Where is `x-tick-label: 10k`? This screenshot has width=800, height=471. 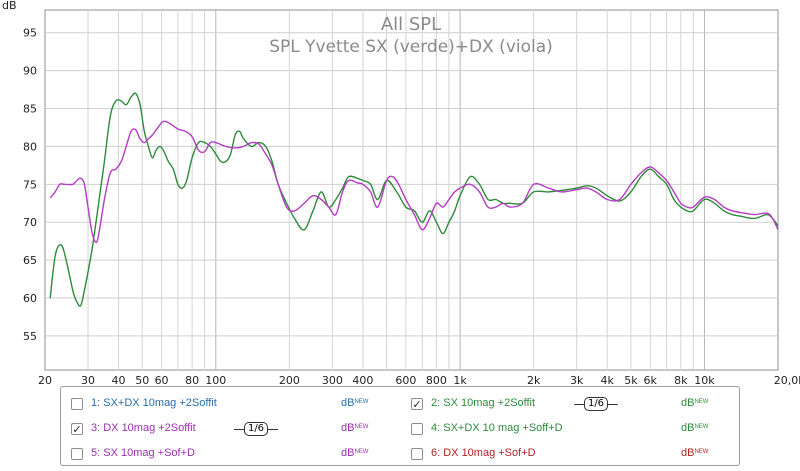 x-tick-label: 10k is located at coordinates (704, 380).